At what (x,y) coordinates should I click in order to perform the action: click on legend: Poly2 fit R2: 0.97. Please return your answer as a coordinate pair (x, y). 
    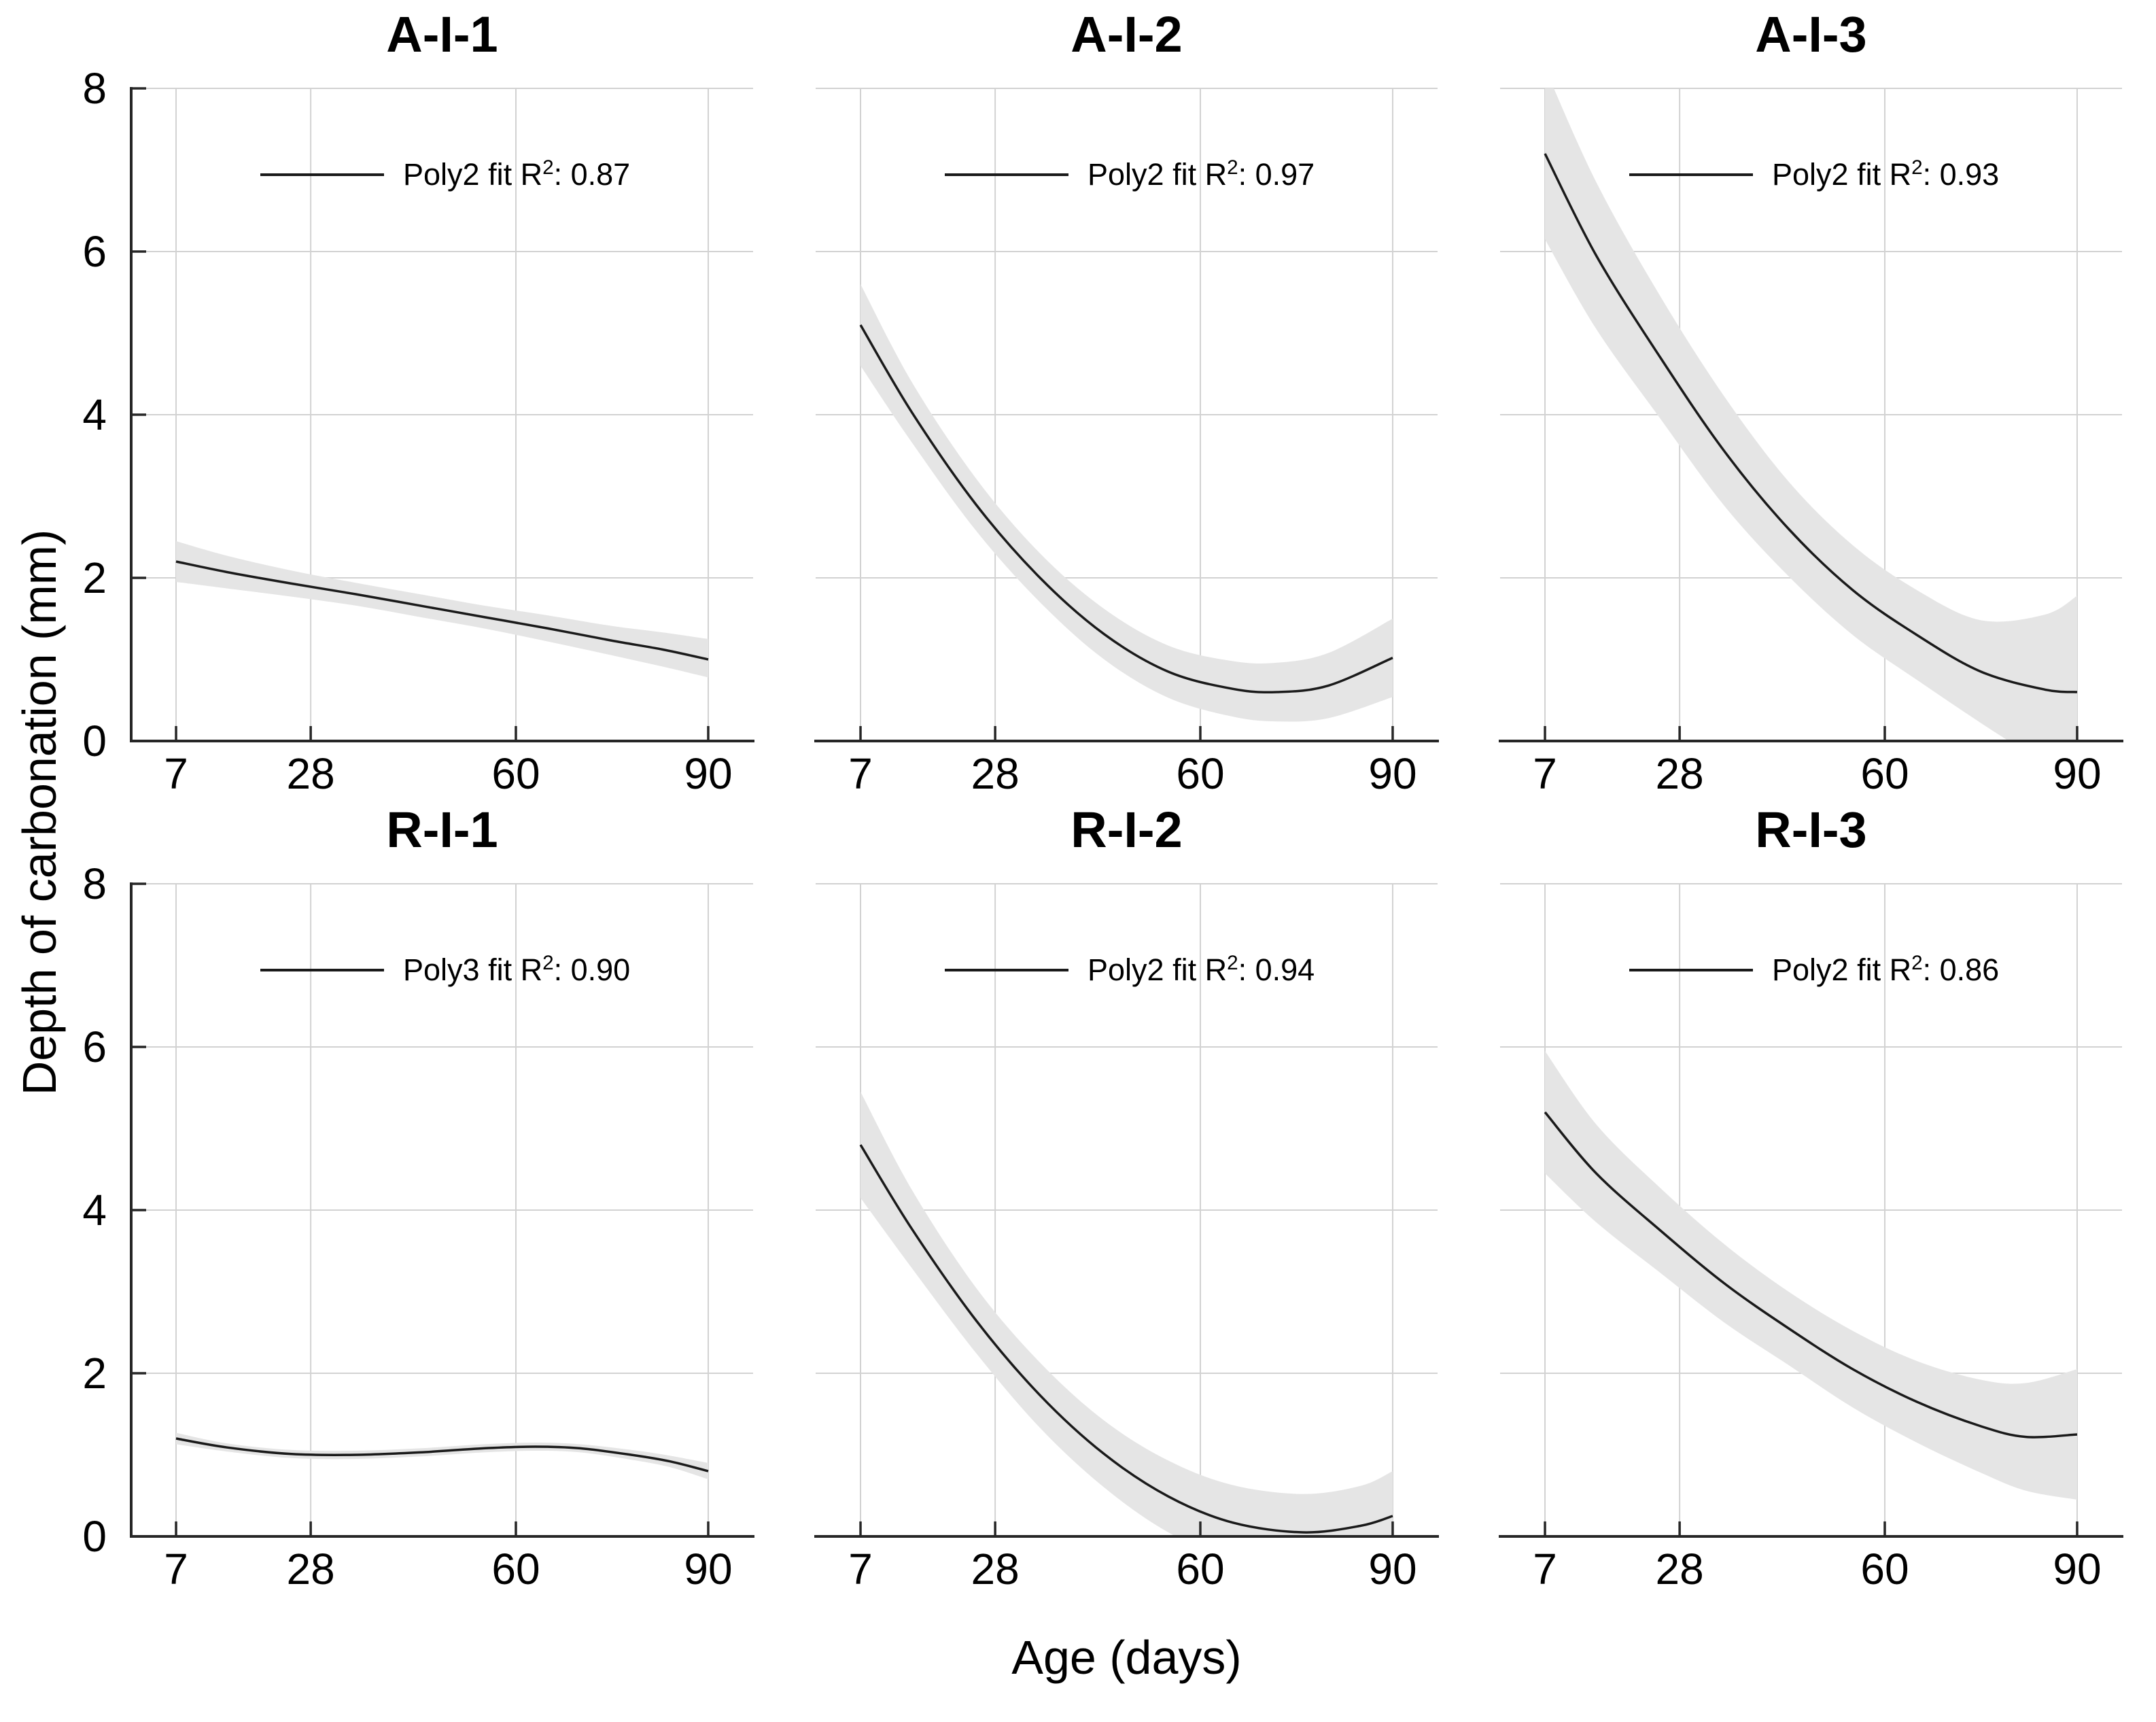
    Looking at the image, I should click on (1130, 174).